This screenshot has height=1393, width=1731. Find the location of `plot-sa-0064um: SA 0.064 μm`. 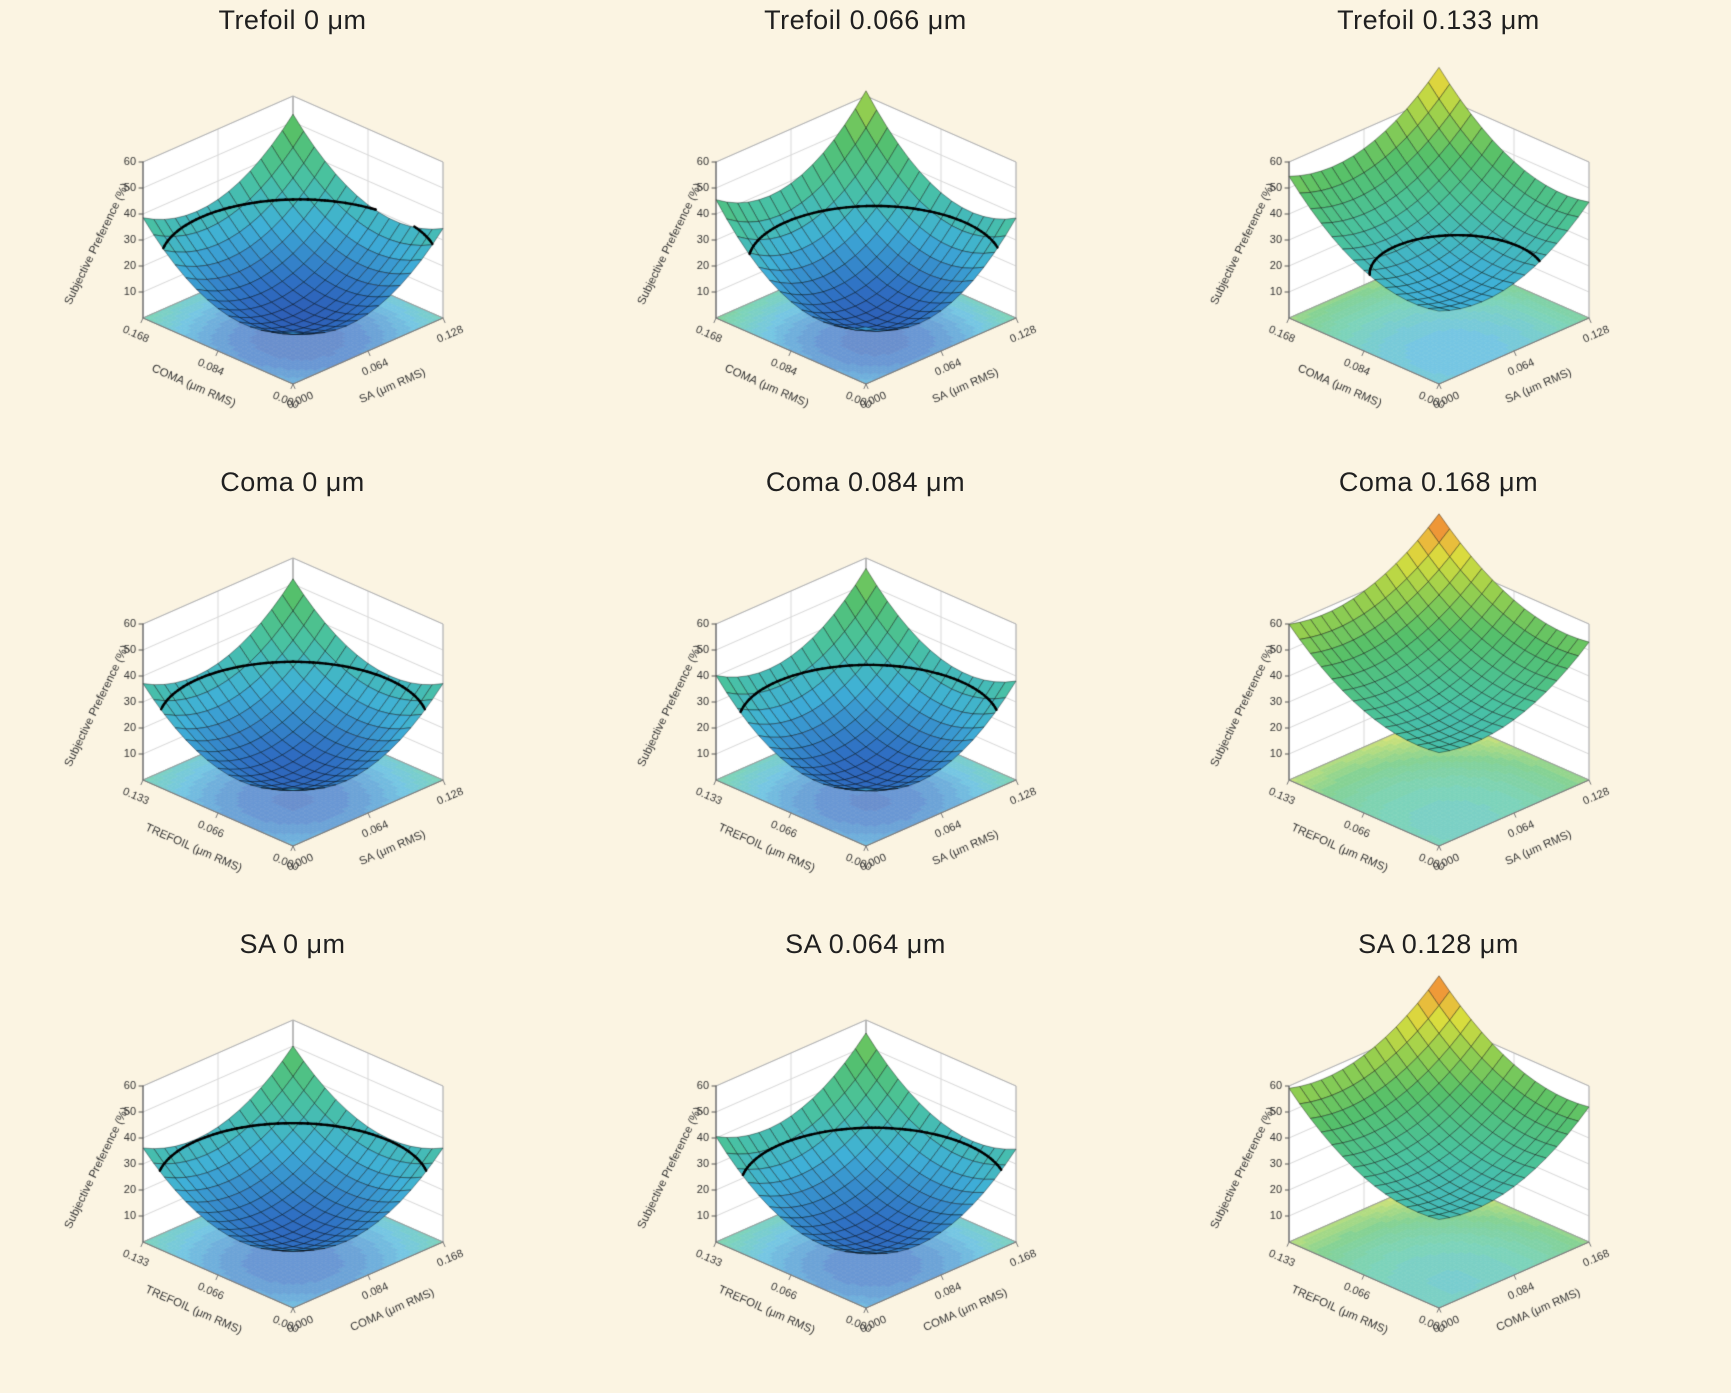

plot-sa-0064um: SA 0.064 μm is located at coordinates (865, 1159).